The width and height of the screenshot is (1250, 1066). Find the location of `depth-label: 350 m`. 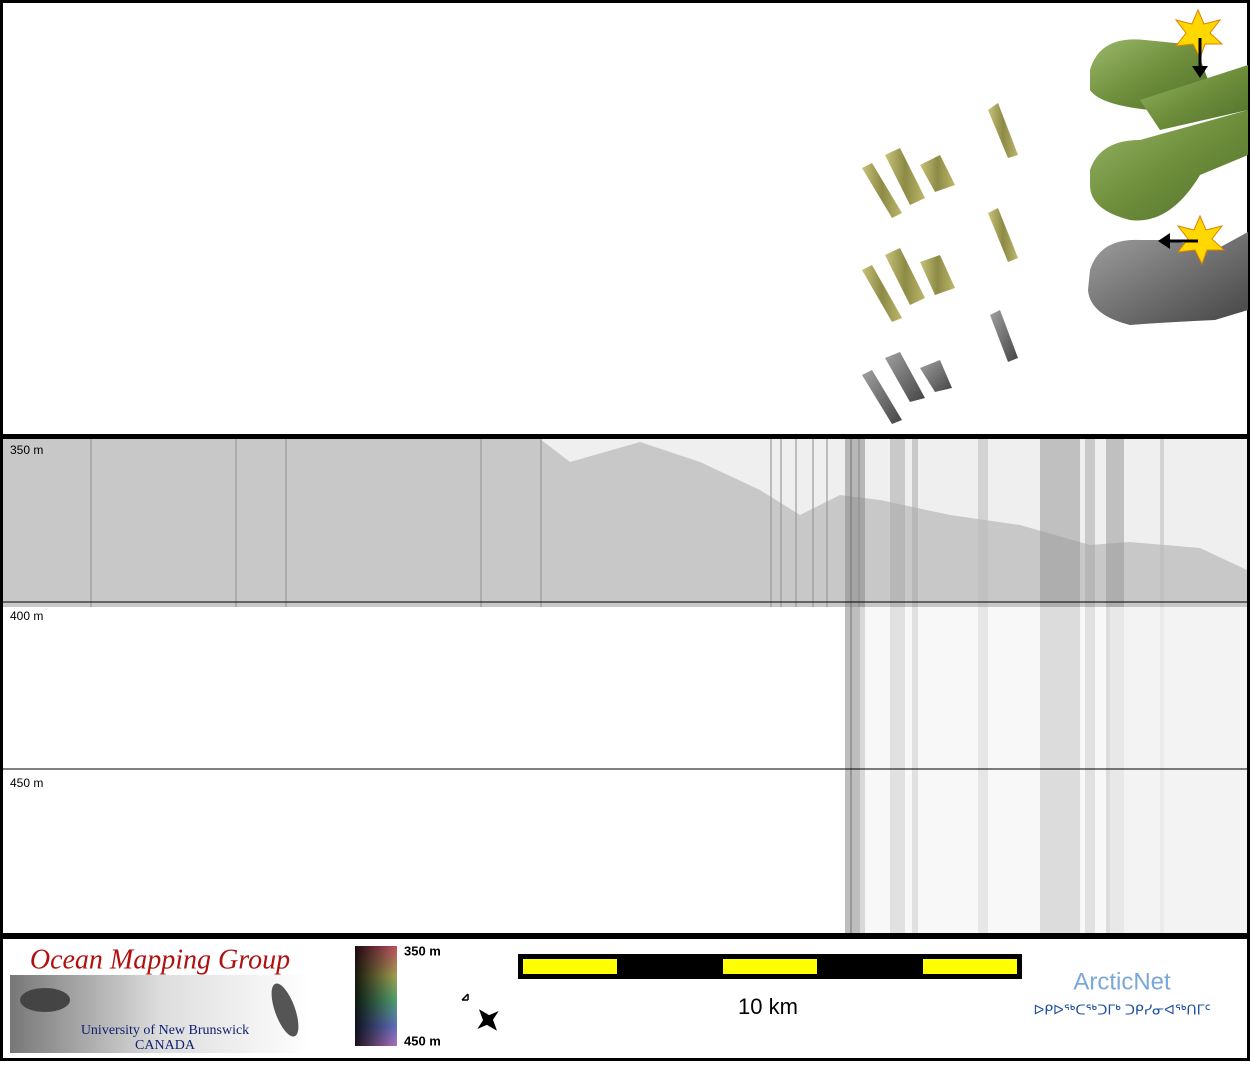

depth-label: 350 m is located at coordinates (26, 450).